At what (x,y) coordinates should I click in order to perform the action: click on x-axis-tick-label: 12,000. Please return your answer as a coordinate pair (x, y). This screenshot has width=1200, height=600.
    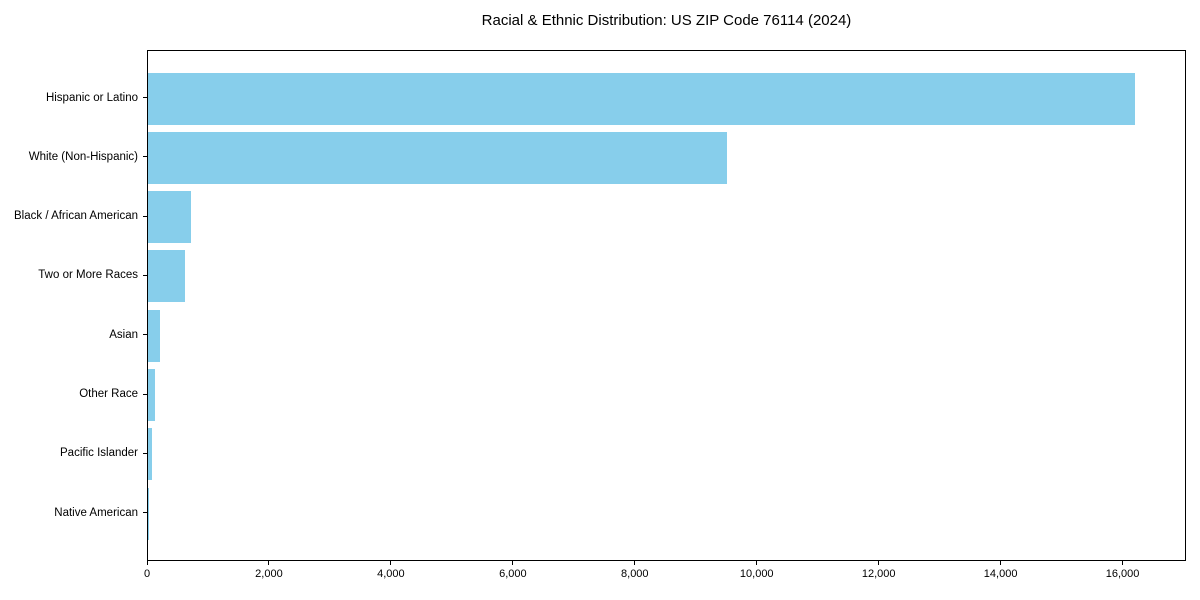
    Looking at the image, I should click on (878, 574).